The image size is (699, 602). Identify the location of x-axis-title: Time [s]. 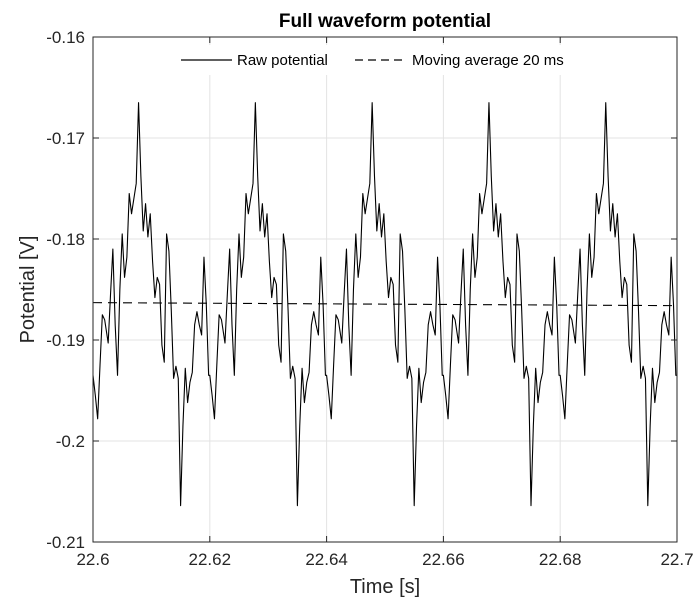
(385, 587).